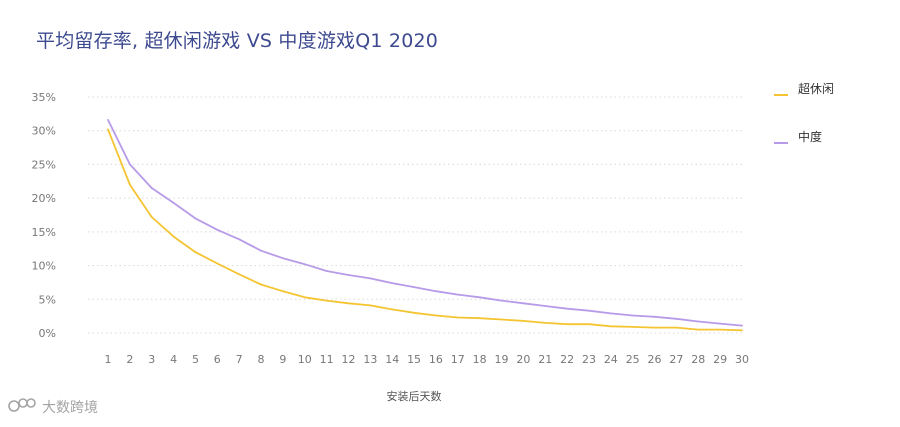  What do you see at coordinates (816, 88) in the screenshot?
I see `legend-label: 超休闲` at bounding box center [816, 88].